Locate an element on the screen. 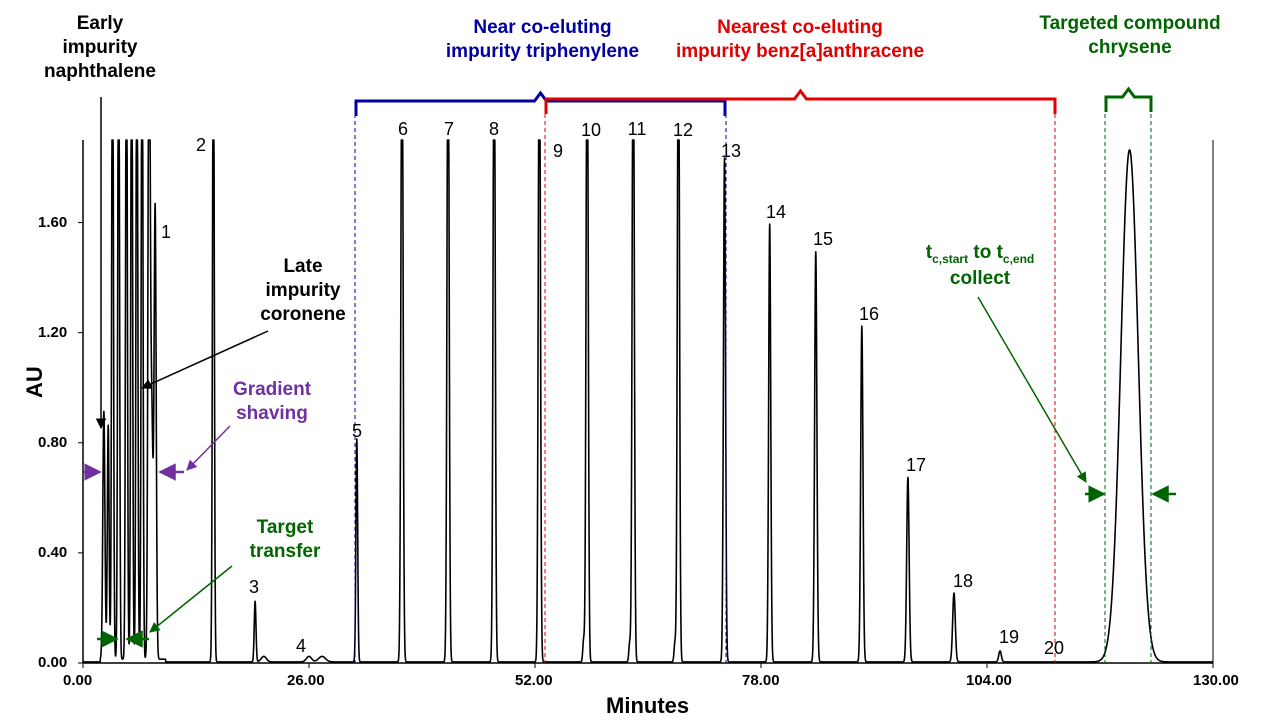 The image size is (1280, 720). peak-label: 19 is located at coordinates (1009, 637).